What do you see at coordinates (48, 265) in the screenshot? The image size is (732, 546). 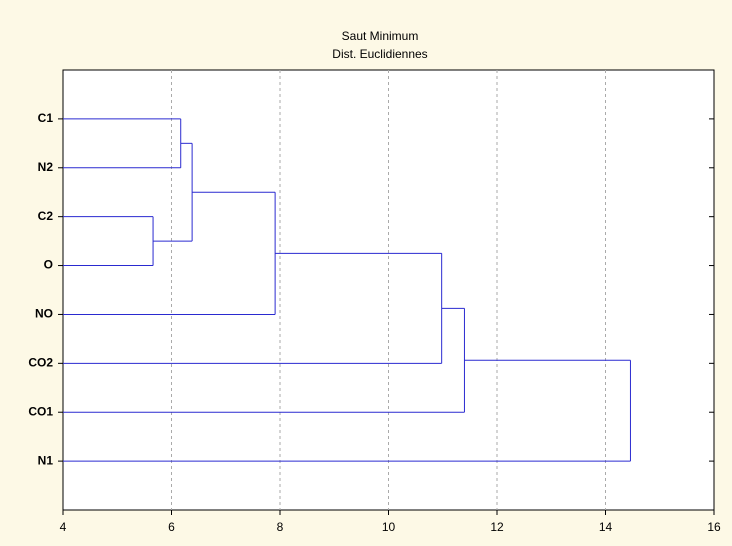 I see `leaf-label: O` at bounding box center [48, 265].